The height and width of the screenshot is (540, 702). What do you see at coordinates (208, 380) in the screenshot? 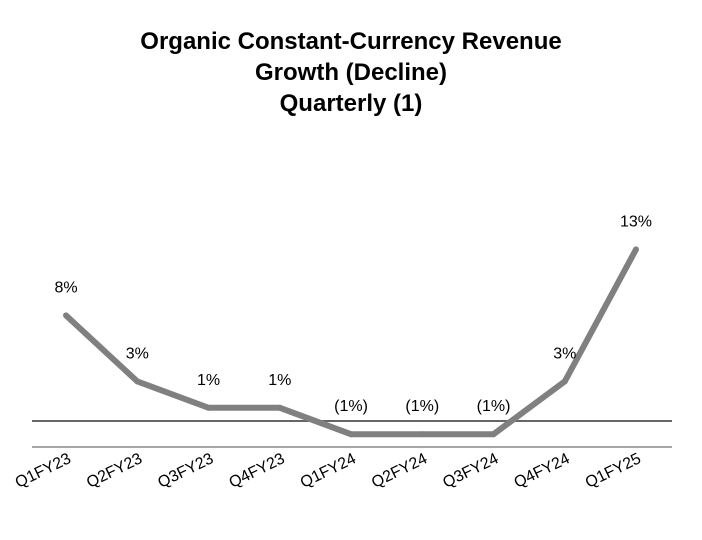
I see `data-label-q3fy23: 1%` at bounding box center [208, 380].